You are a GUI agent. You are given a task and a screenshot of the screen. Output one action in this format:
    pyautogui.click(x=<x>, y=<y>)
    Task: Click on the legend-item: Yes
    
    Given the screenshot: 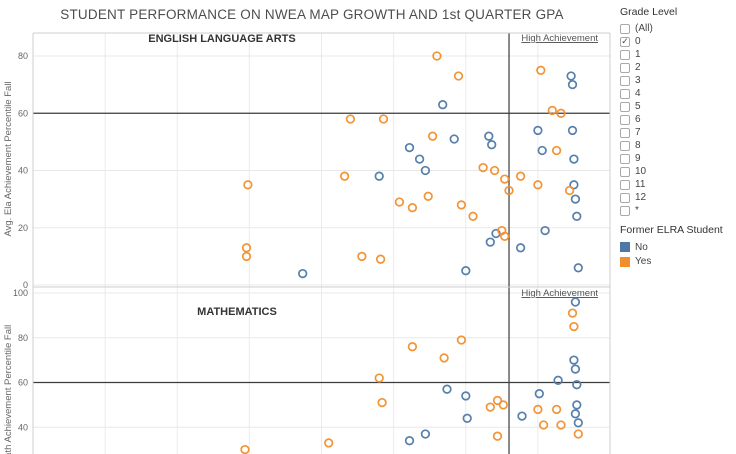 What is the action you would take?
    pyautogui.click(x=676, y=262)
    